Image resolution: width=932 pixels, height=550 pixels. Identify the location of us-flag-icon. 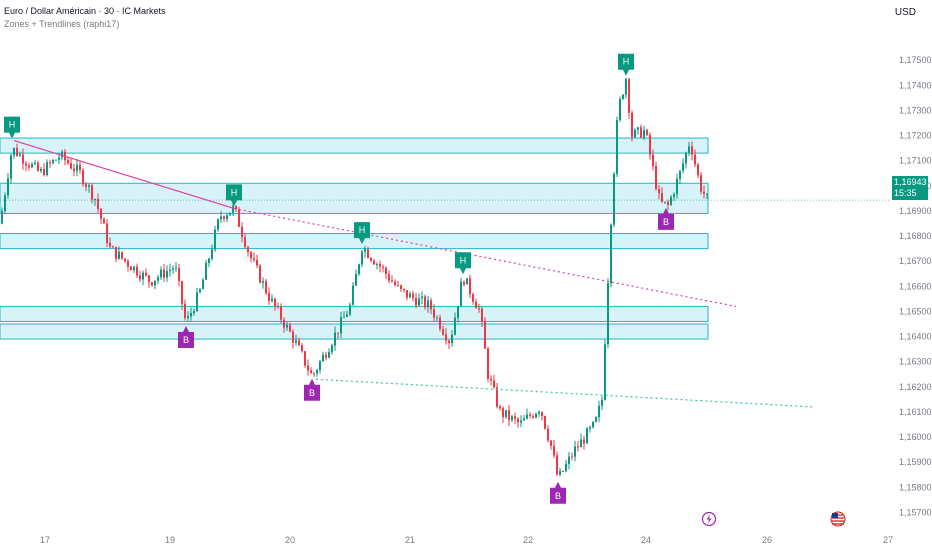
(838, 519).